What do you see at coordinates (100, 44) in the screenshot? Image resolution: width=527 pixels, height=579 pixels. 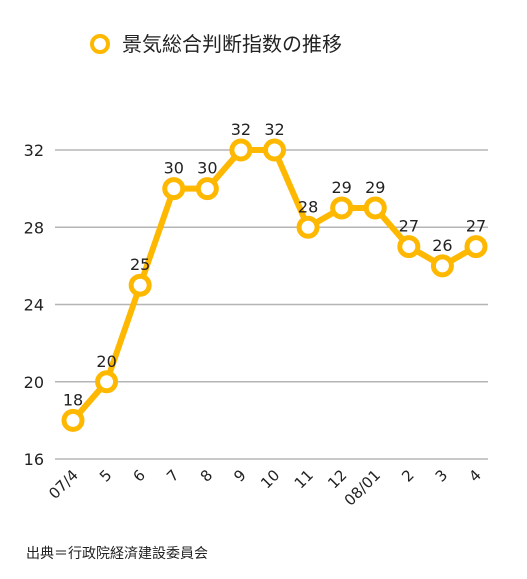 I see `legend-marker` at bounding box center [100, 44].